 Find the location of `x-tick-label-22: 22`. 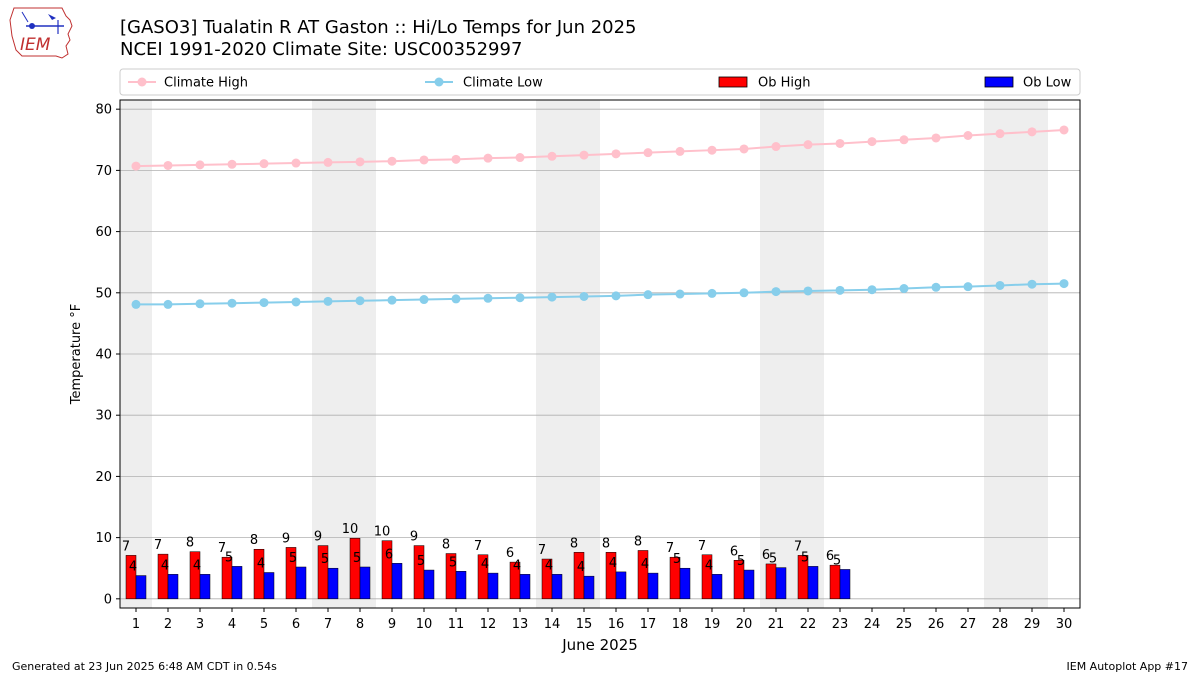

x-tick-label-22: 22 is located at coordinates (808, 624).